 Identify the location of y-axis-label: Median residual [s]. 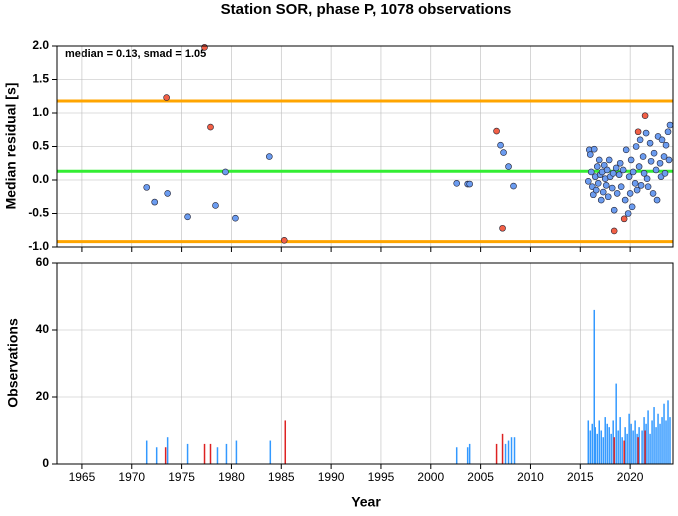
(11, 146).